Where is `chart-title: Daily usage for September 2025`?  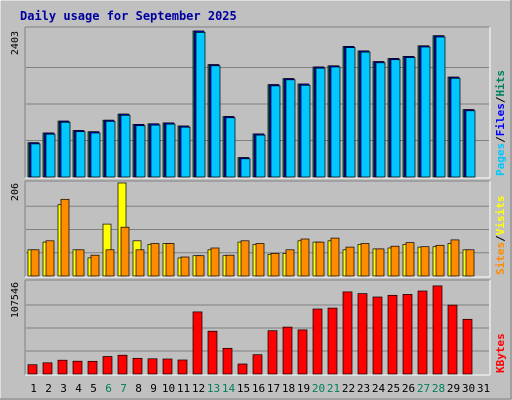
chart-title: Daily usage for September 2025 is located at coordinates (128, 16).